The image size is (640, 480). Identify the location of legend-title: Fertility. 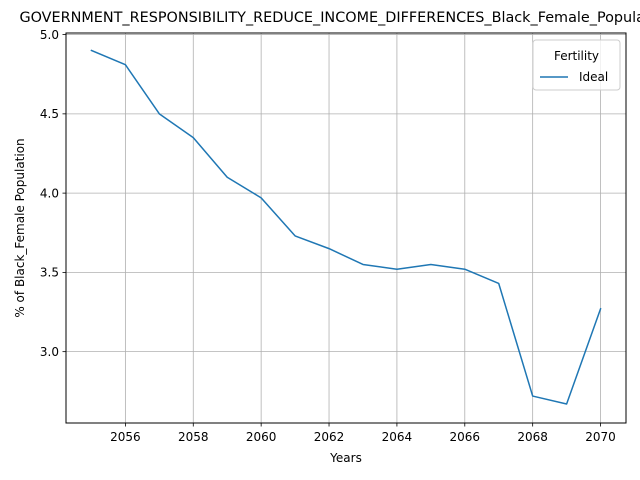
(576, 56).